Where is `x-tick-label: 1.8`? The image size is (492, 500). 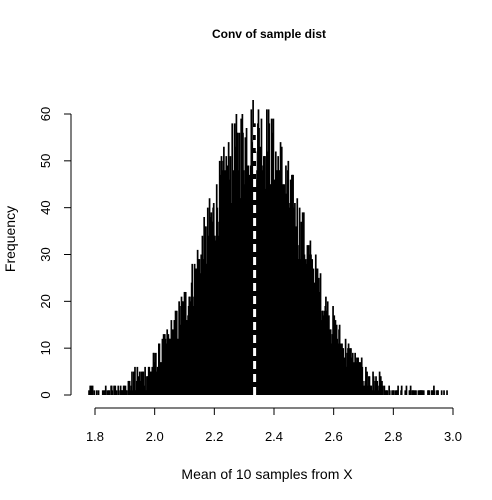 x-tick-label: 1.8 is located at coordinates (95, 436).